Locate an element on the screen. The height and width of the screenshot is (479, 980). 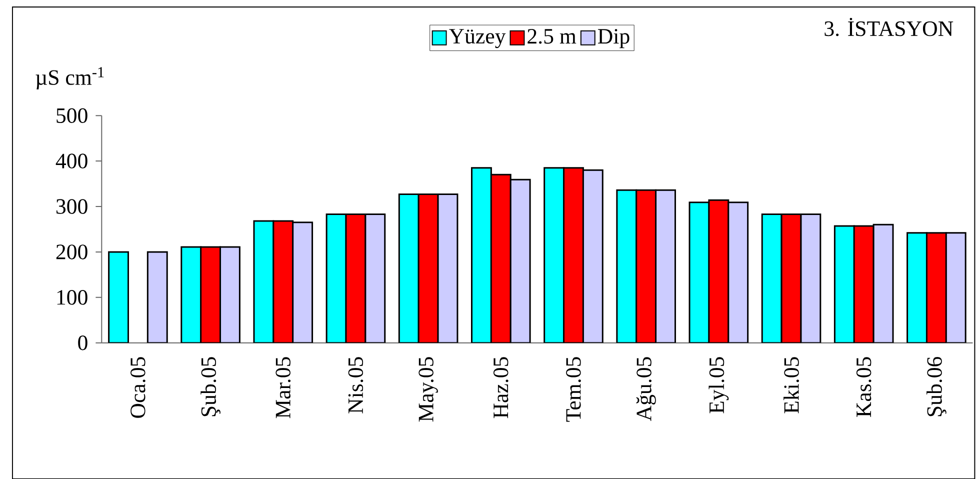
x-tick-label: Eyl.05 is located at coordinates (718, 385).